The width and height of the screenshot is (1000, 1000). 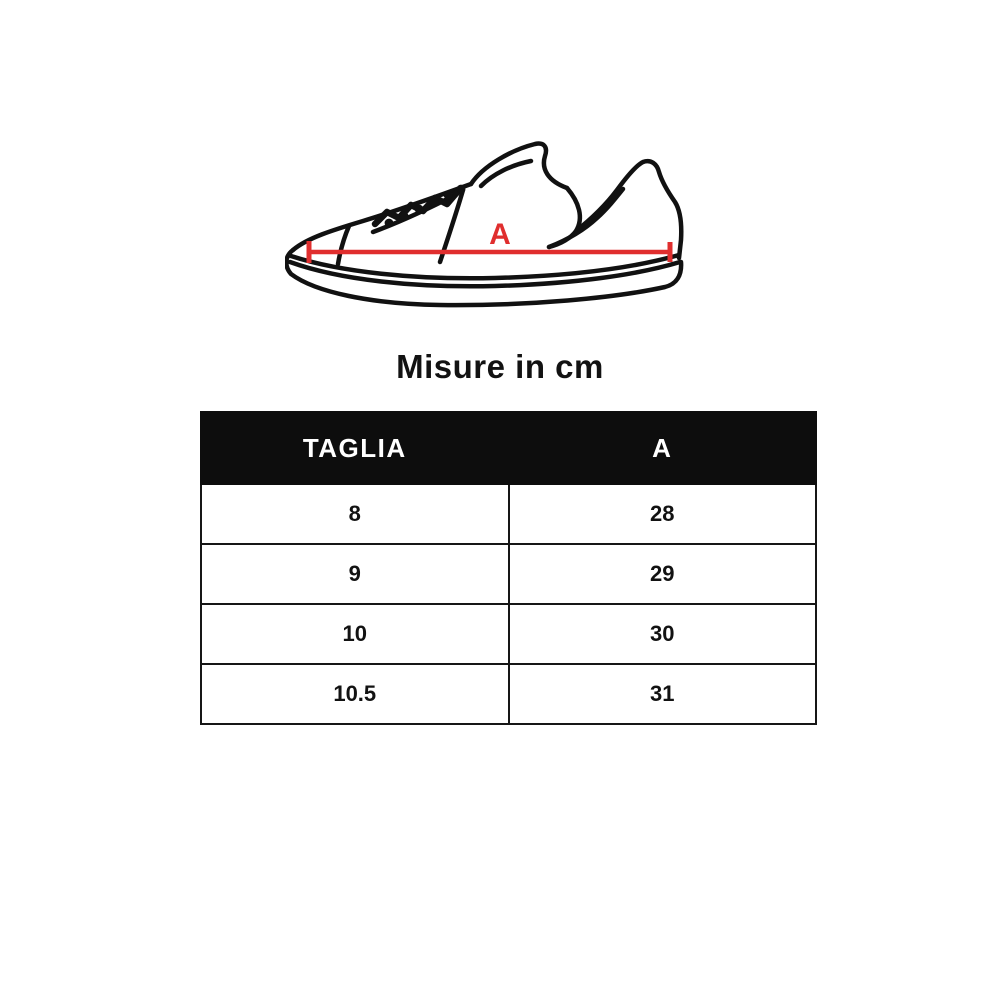 What do you see at coordinates (484, 224) in the screenshot?
I see `sneaker-line-art-icon: A` at bounding box center [484, 224].